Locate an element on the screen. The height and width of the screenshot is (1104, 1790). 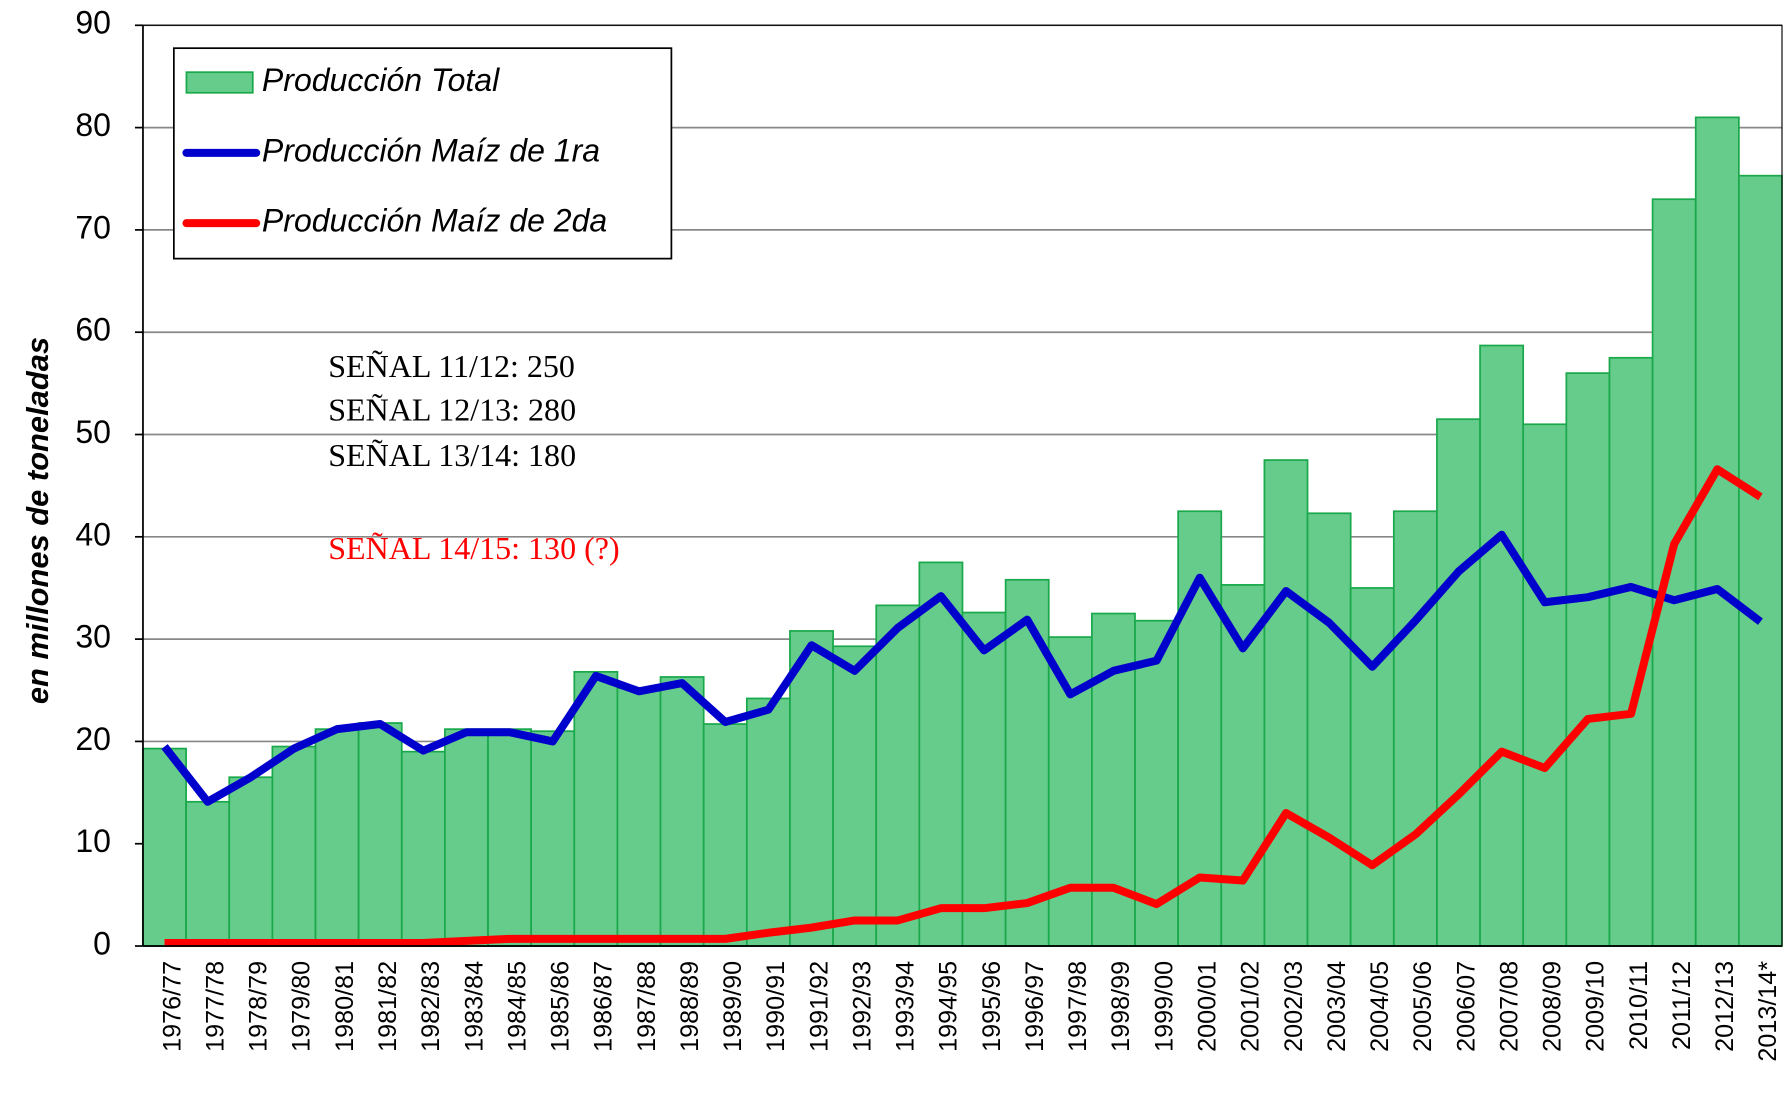
y-axis-label: en millones de toneladas is located at coordinates (37, 520).